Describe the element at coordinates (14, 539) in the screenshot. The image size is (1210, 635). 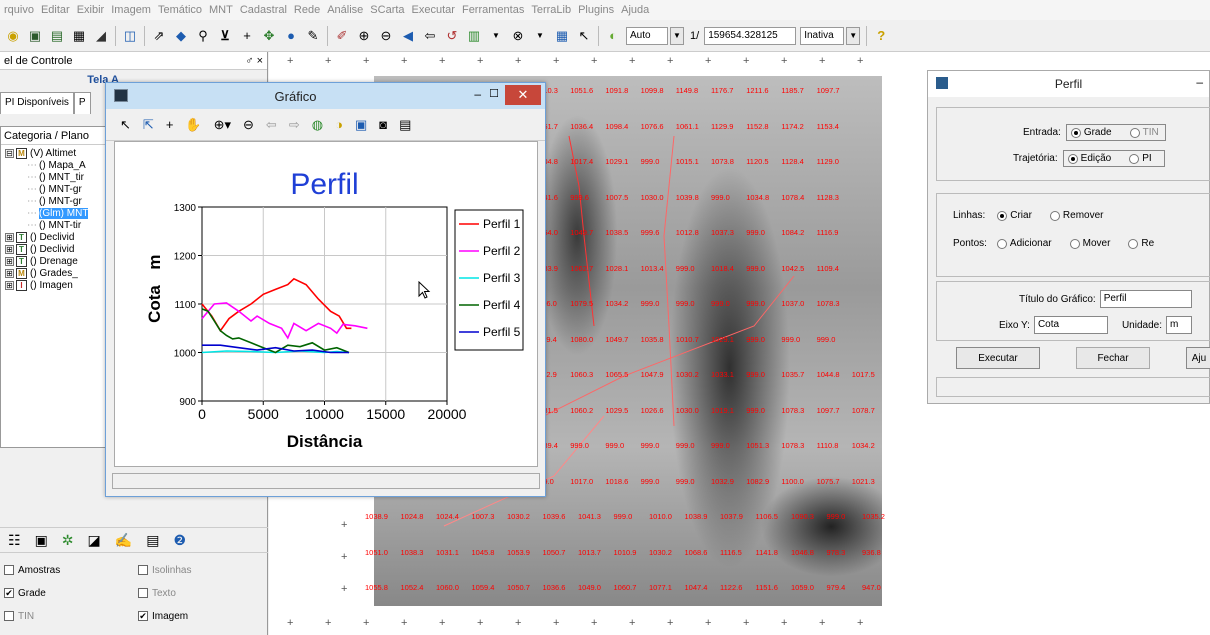
I see `list-icon: ☷` at that location.